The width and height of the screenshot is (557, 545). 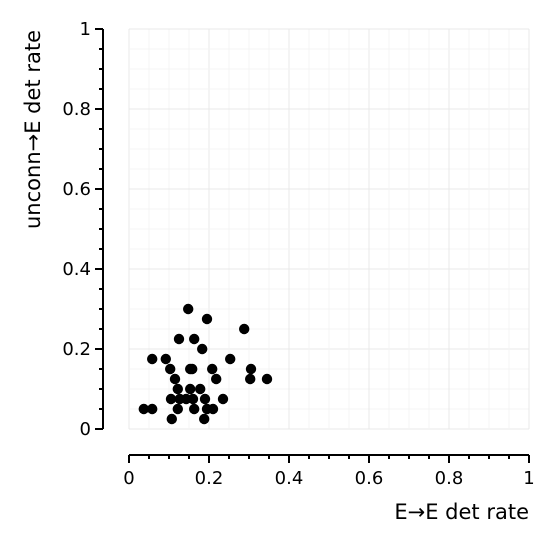 What do you see at coordinates (76, 349) in the screenshot?
I see `y-tick-label: 0.2` at bounding box center [76, 349].